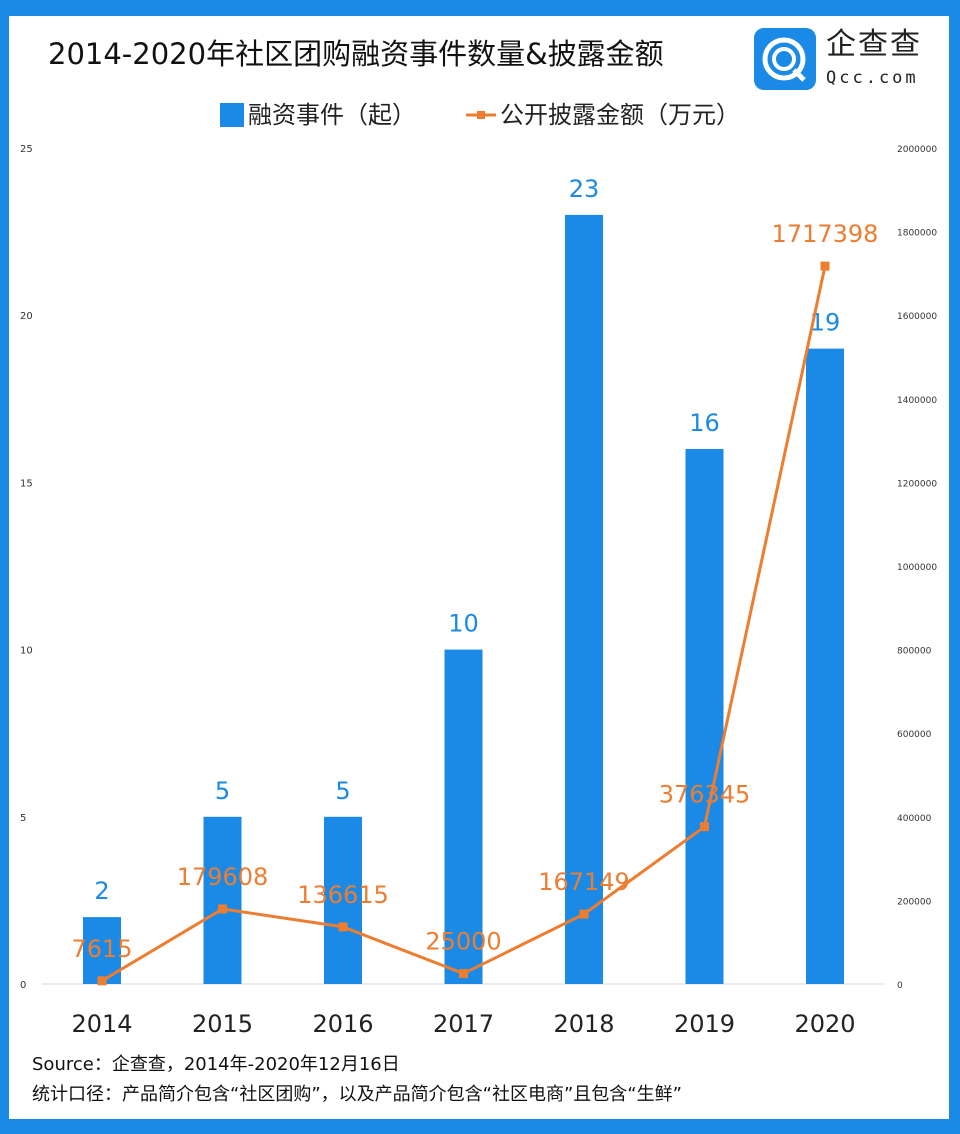 The width and height of the screenshot is (960, 1134). I want to click on footer-note: 统计口径：产品简介包含“社区团购”，以及产品简介包含“社区电商”且包含“生鲜”, so click(357, 1094).